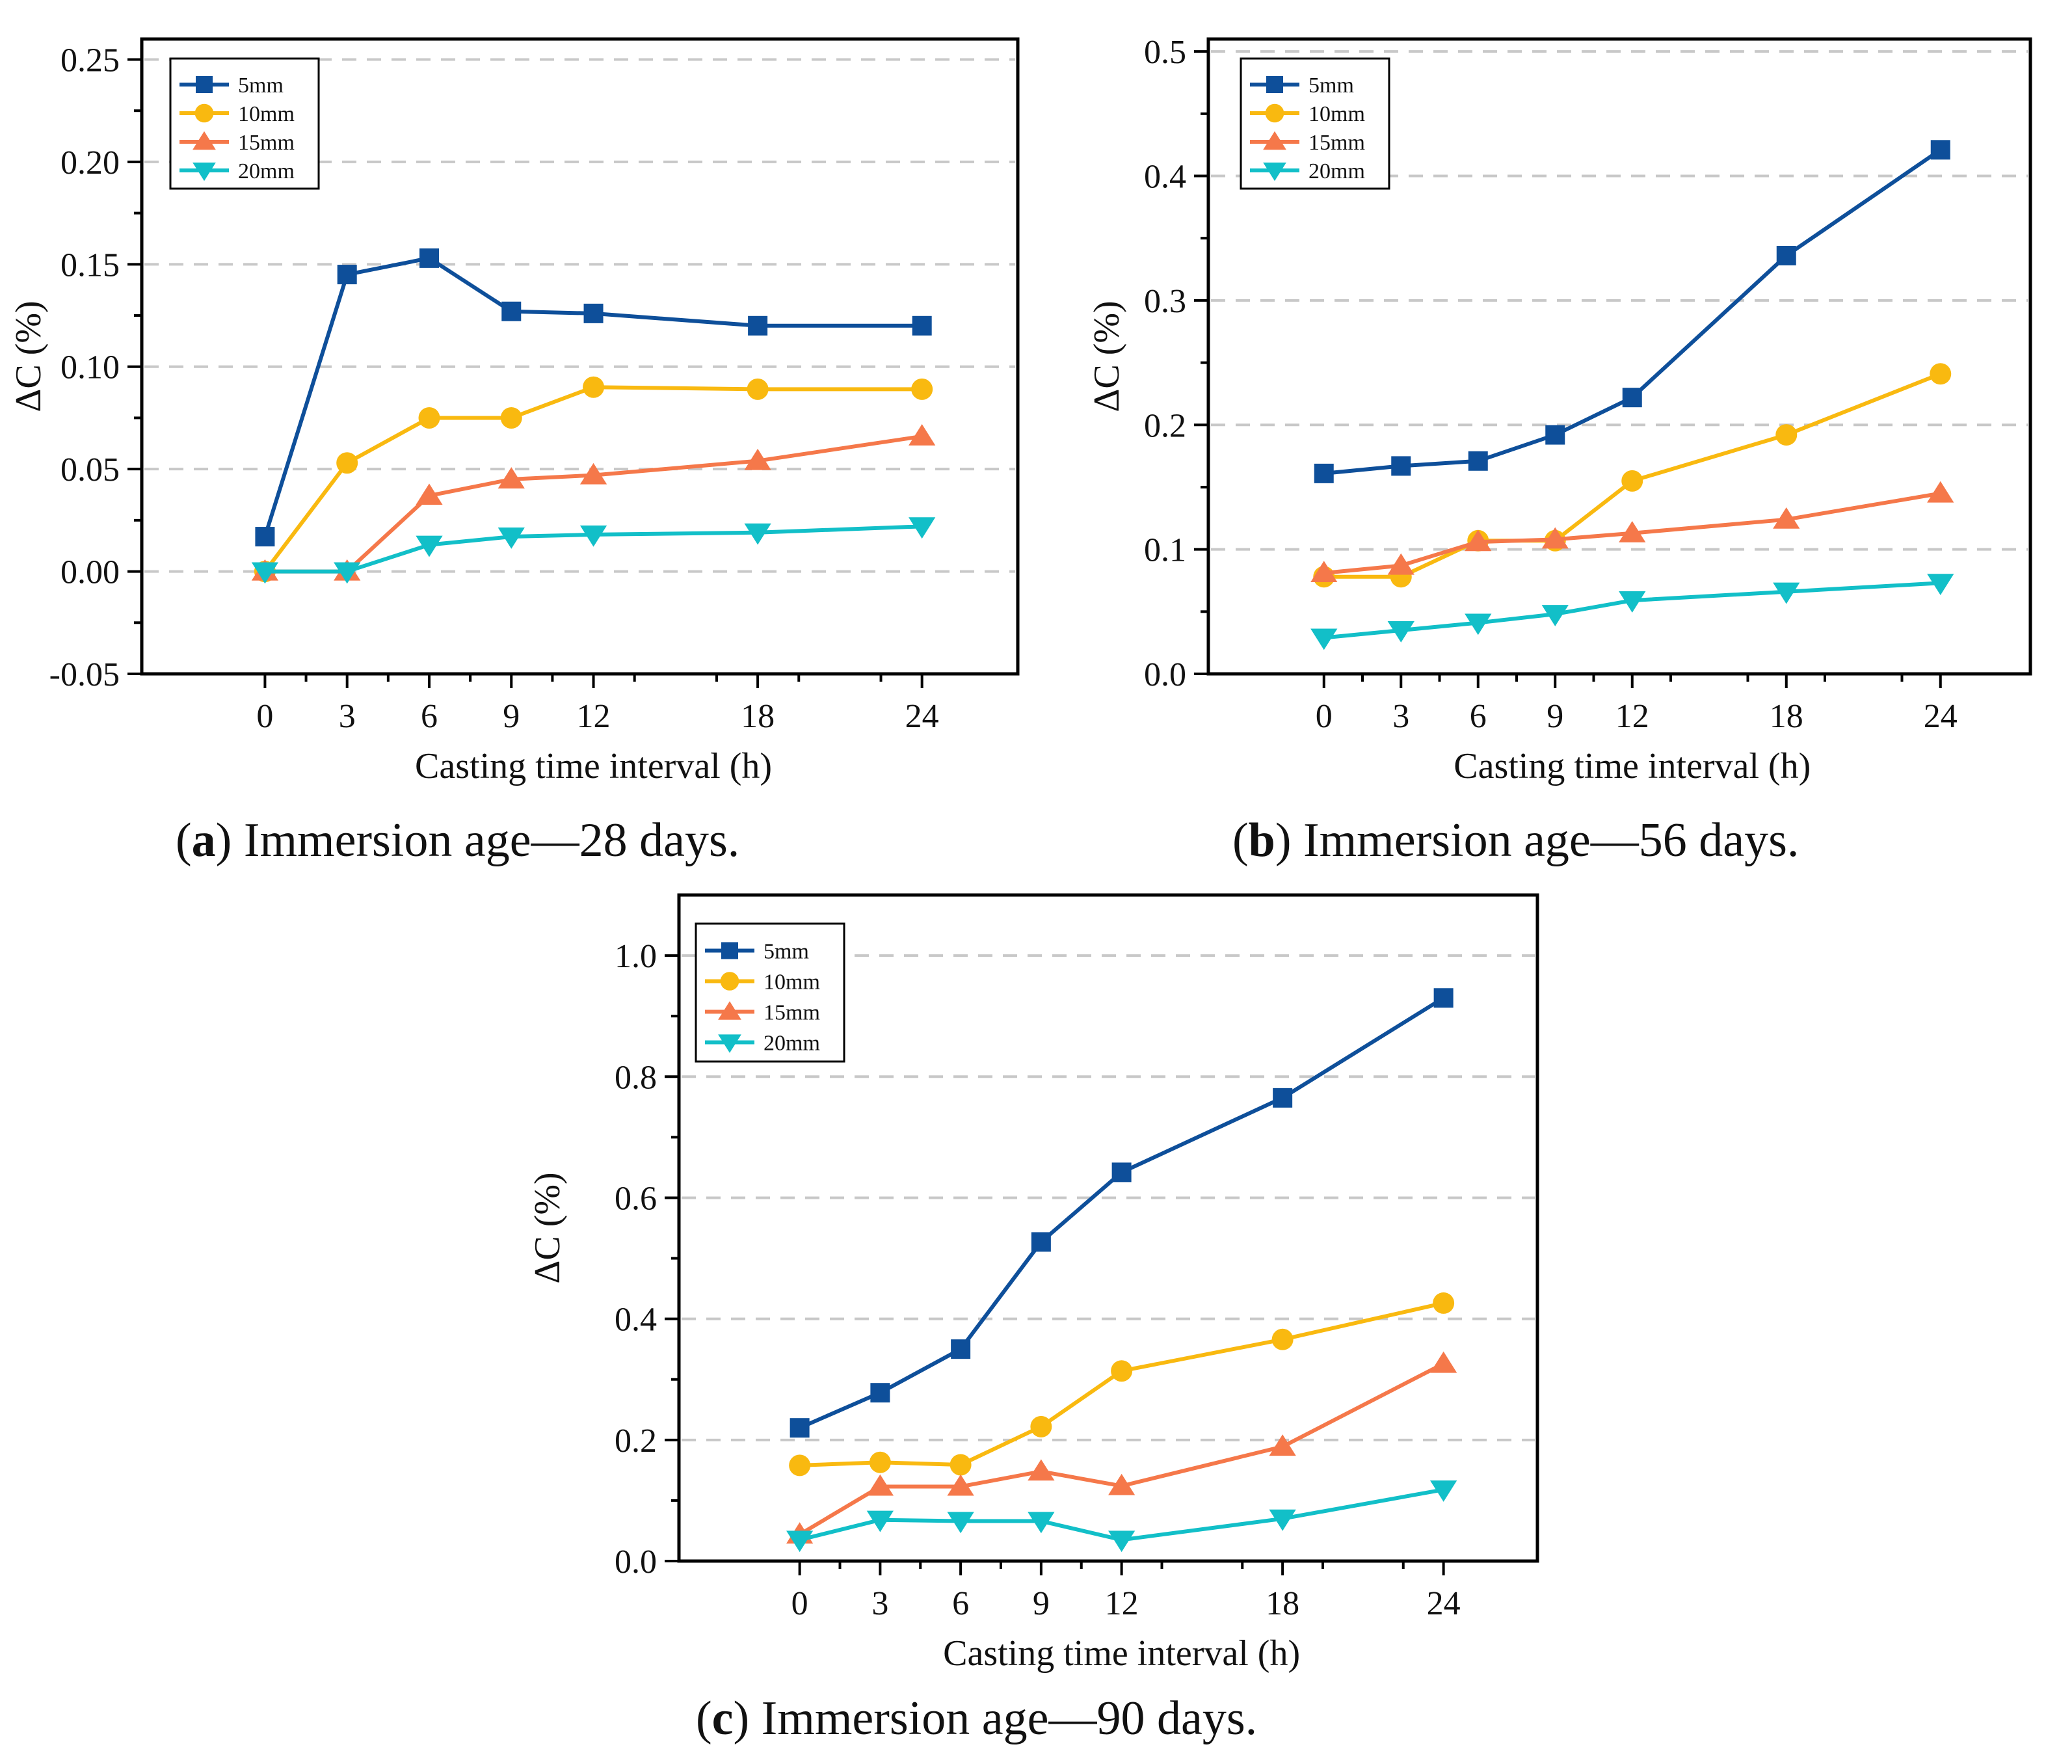 This screenshot has height=1764, width=2072. I want to click on chart-b-legend-box, so click(1315, 123).